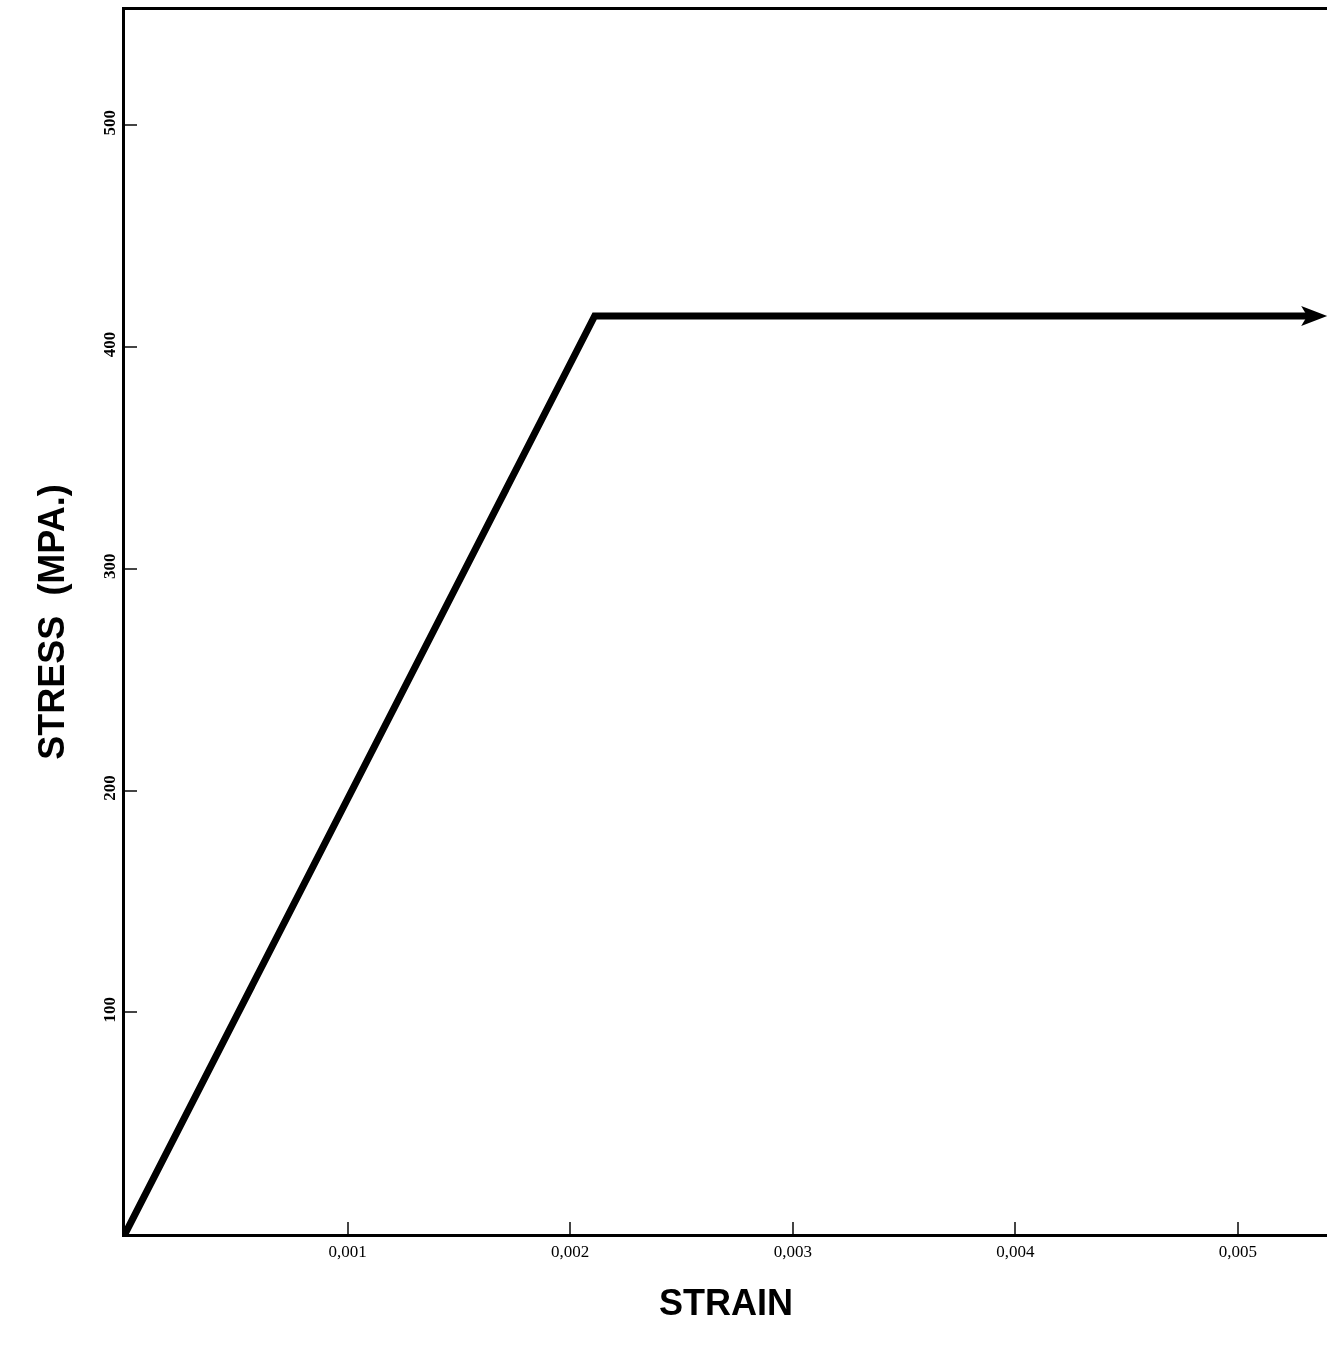  What do you see at coordinates (110, 566) in the screenshot?
I see `y-tick-label: 300` at bounding box center [110, 566].